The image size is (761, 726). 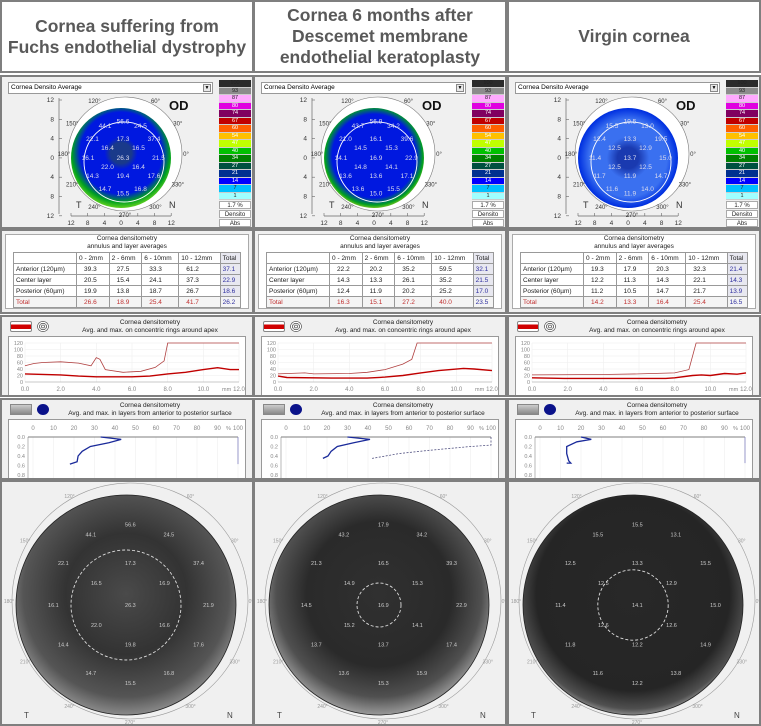 What do you see at coordinates (94, 208) in the screenshot?
I see `degree-label: 240°` at bounding box center [94, 208].